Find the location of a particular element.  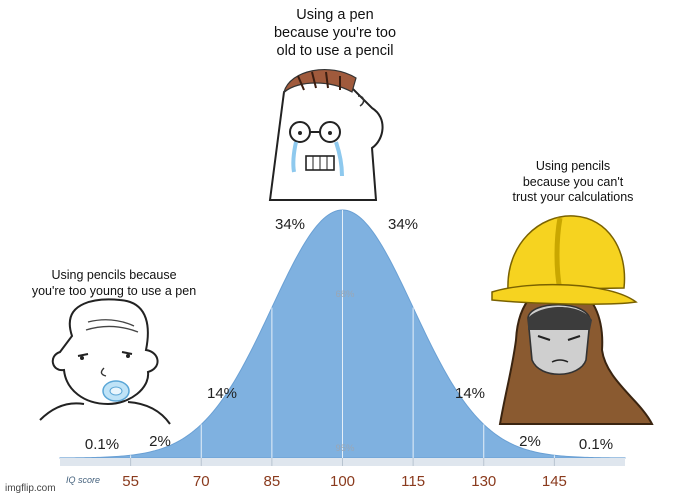

x-tick-label-145: 145 is located at coordinates (554, 481).